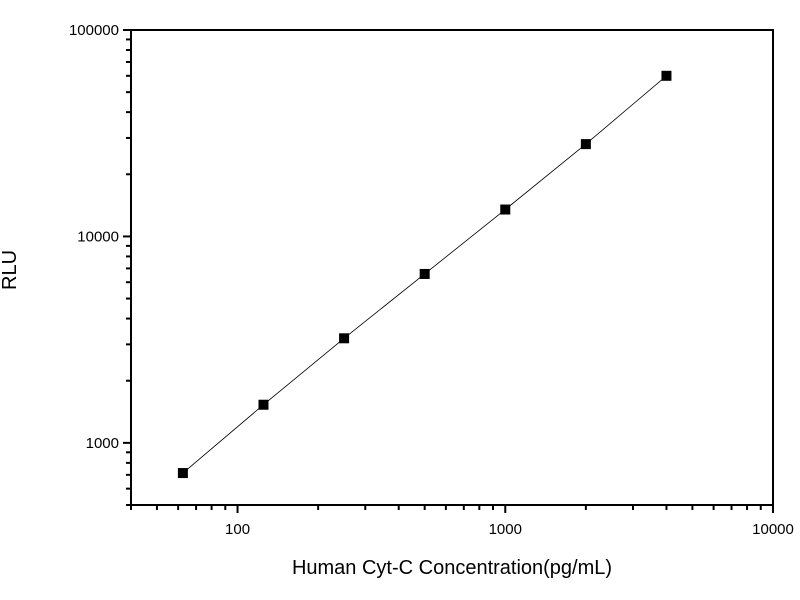  What do you see at coordinates (94, 30) in the screenshot?
I see `y-tick-label: 100000` at bounding box center [94, 30].